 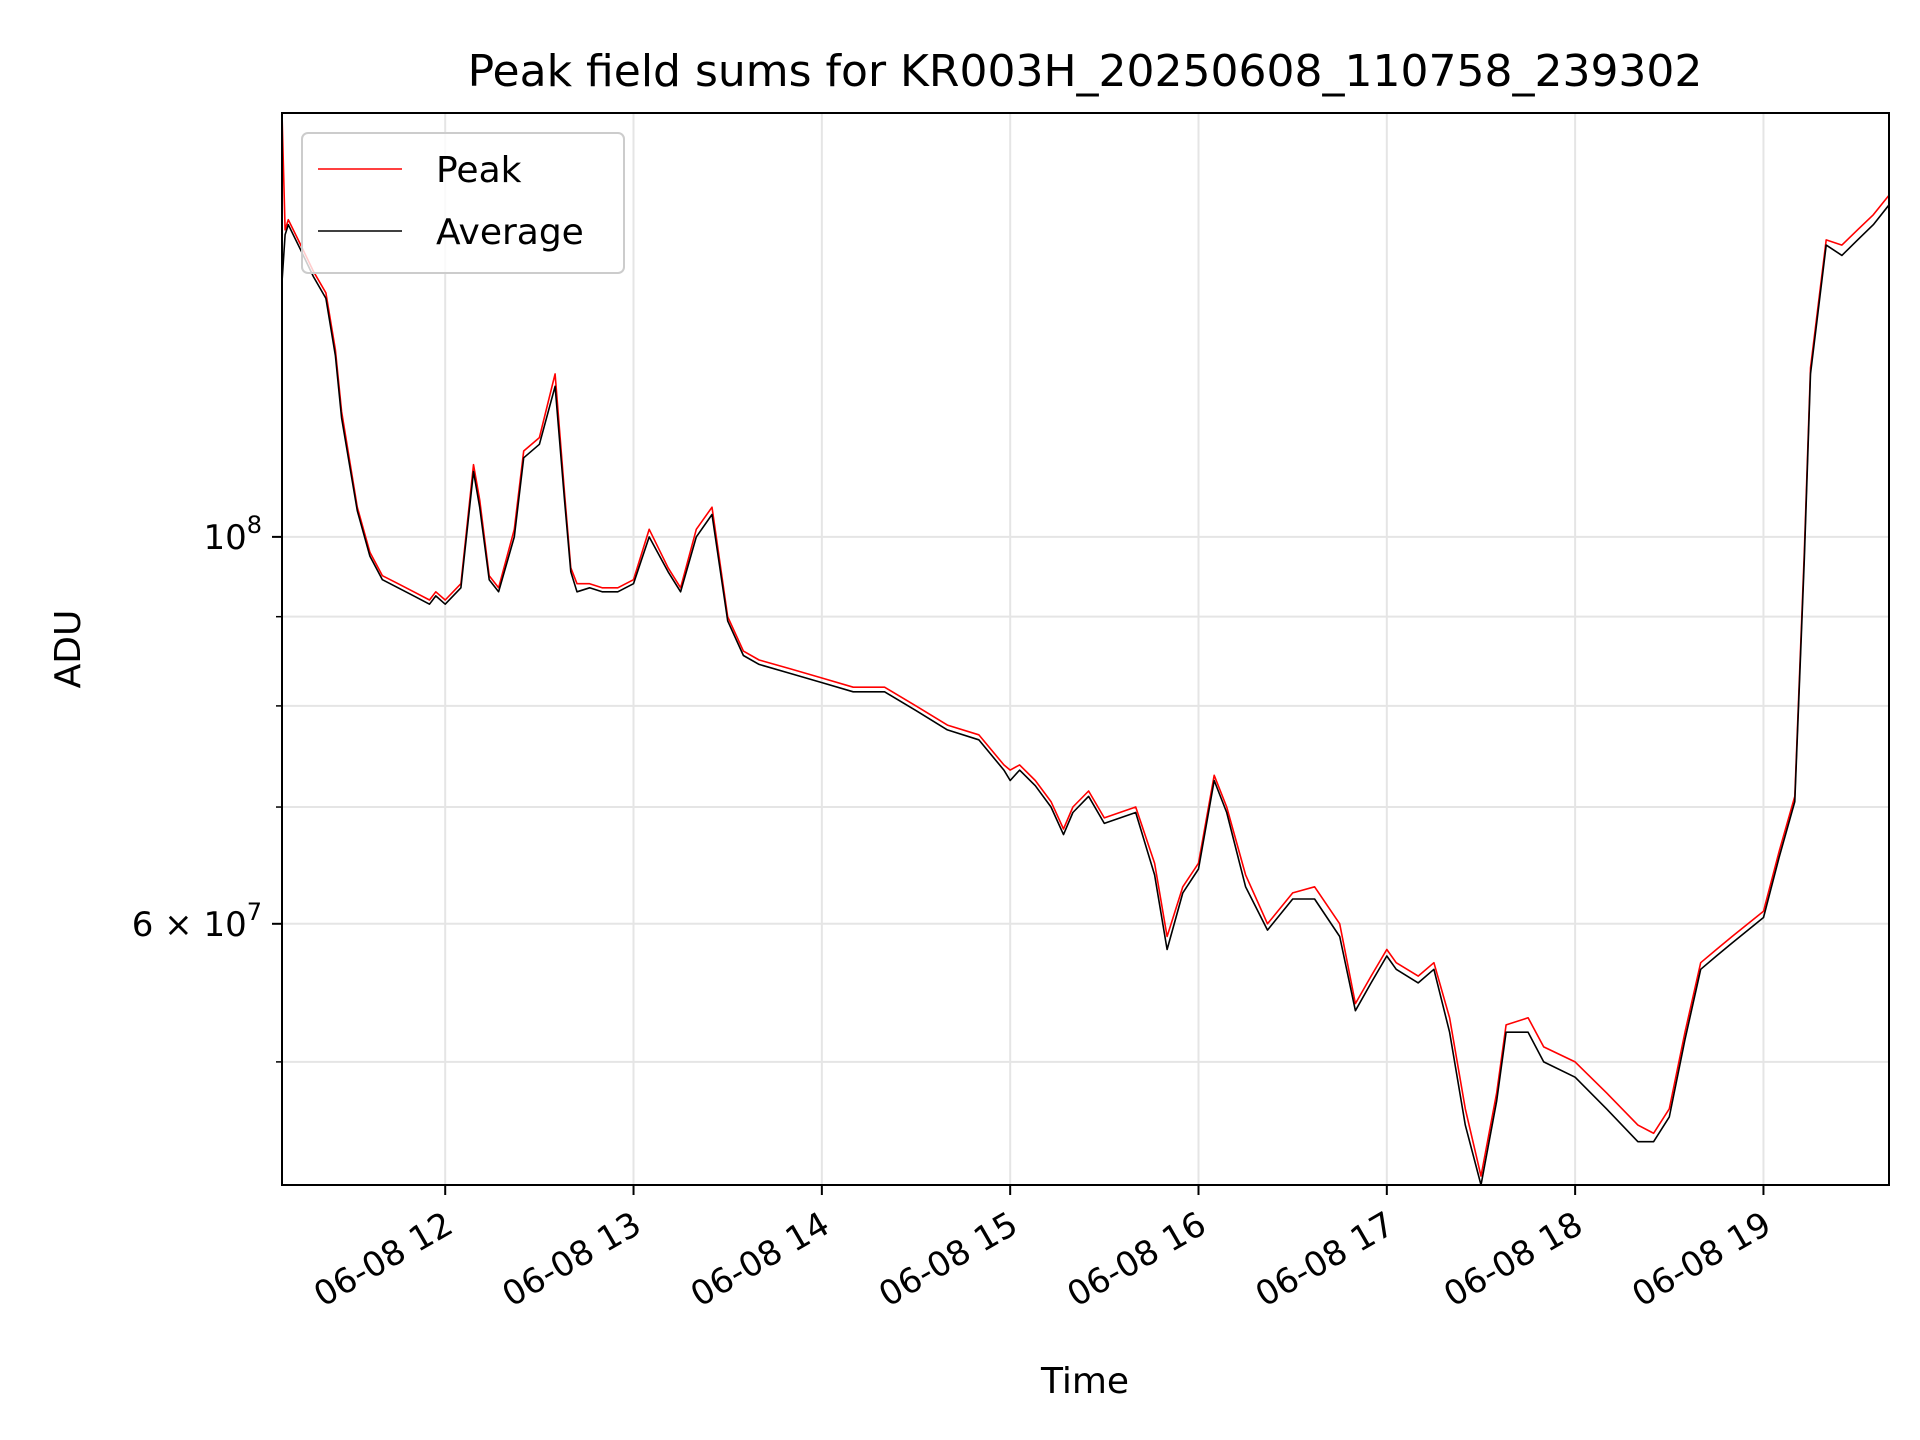 What do you see at coordinates (197, 921) in the screenshot?
I see `y-tick-label: 6 × 107` at bounding box center [197, 921].